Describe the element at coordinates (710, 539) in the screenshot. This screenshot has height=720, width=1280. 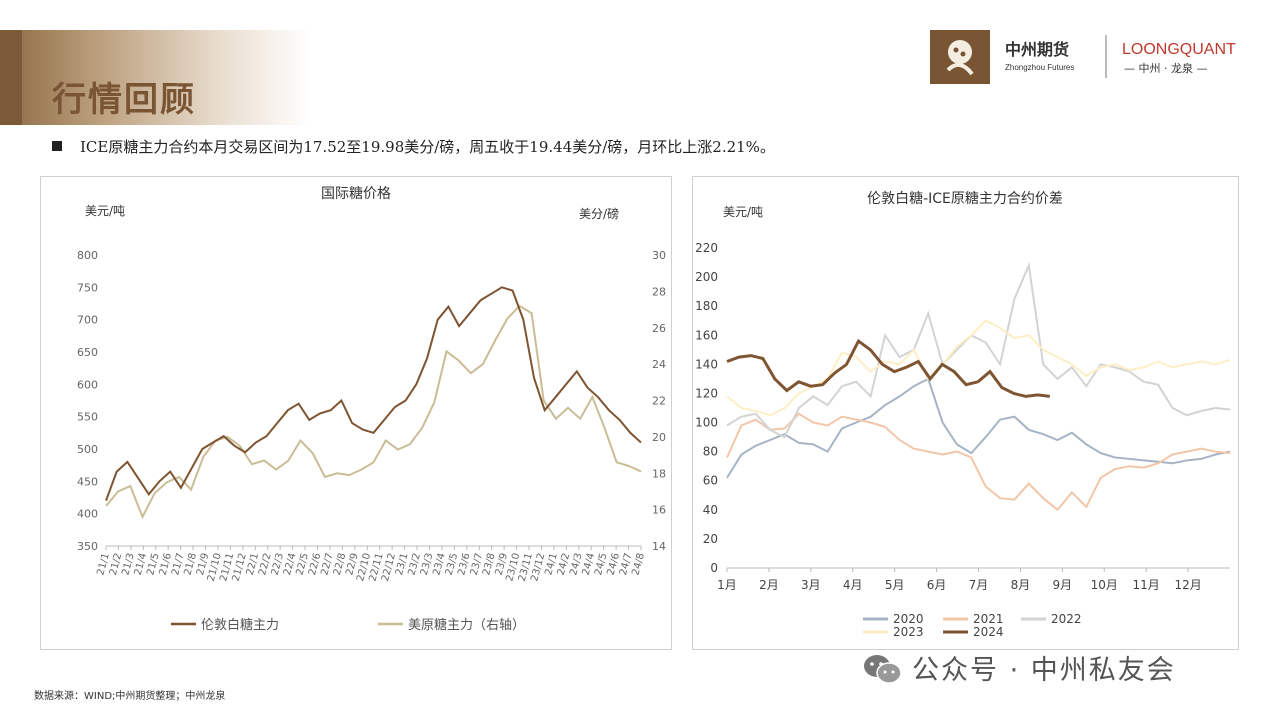
I see `chart2-y-tick-label: 20` at that location.